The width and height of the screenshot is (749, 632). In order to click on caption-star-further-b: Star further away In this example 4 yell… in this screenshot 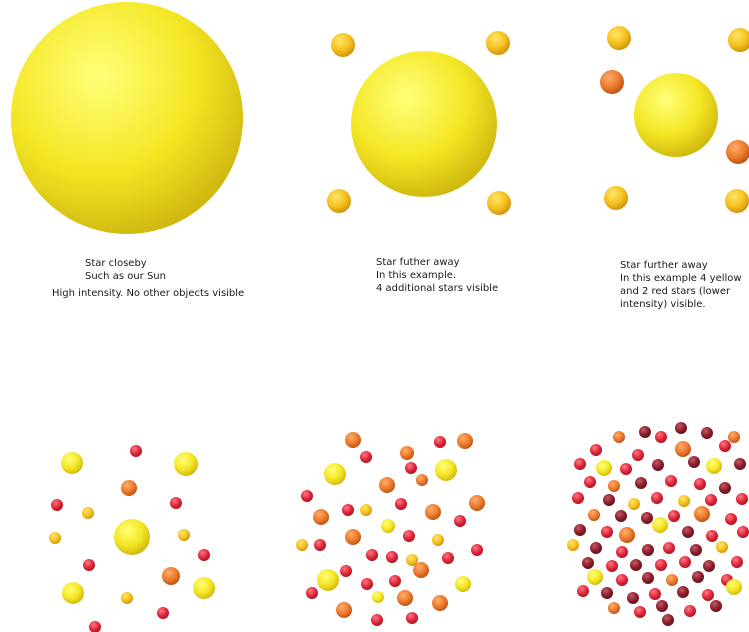, I will do `click(681, 285)`.